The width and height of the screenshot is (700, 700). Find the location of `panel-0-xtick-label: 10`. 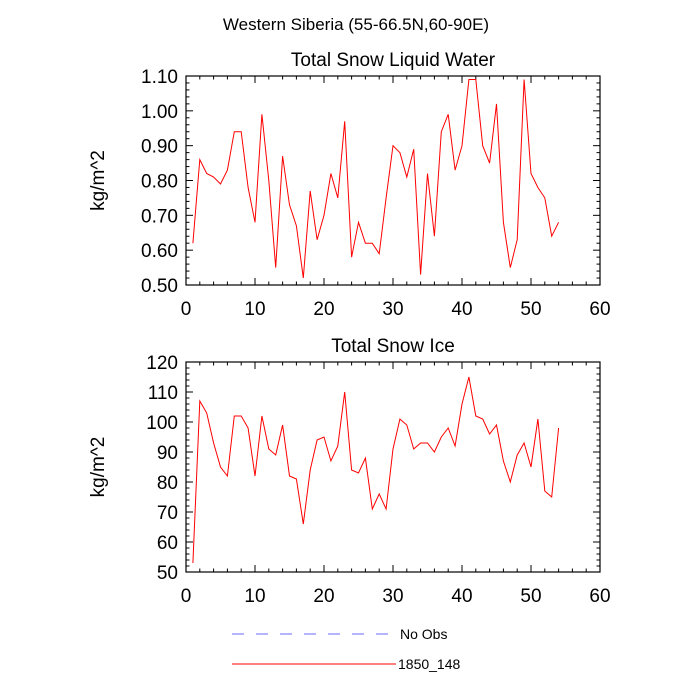

panel-0-xtick-label: 10 is located at coordinates (254, 309).